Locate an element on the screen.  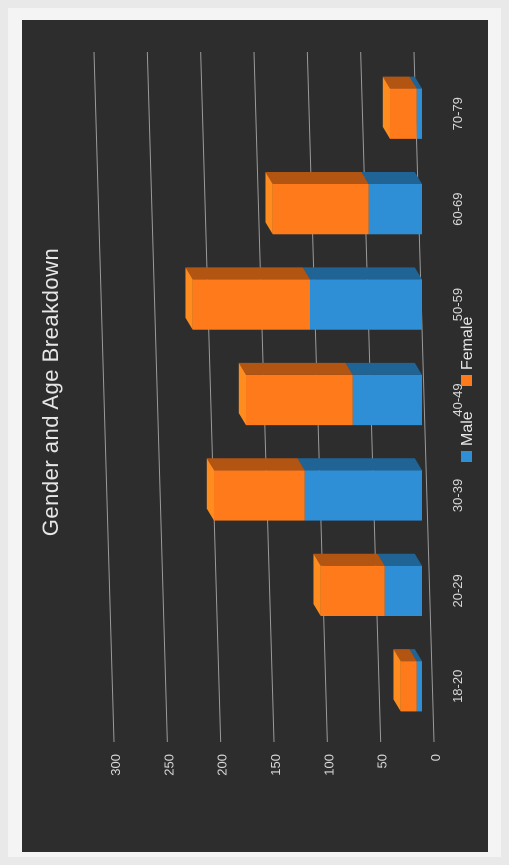
y-tick-label: 150 is located at coordinates (275, 765).